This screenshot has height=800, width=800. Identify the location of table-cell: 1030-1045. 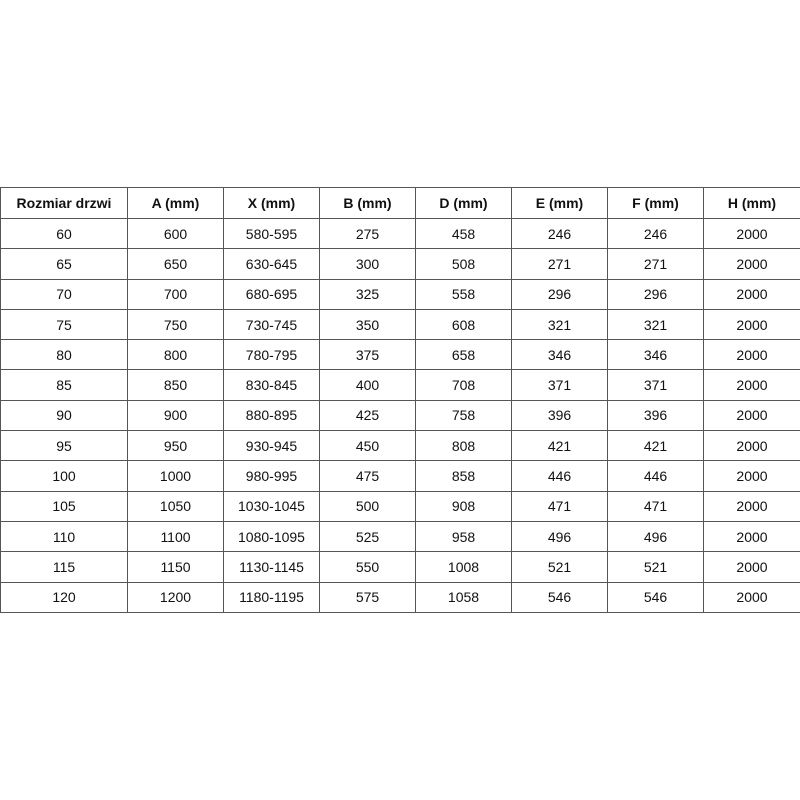
(271, 506).